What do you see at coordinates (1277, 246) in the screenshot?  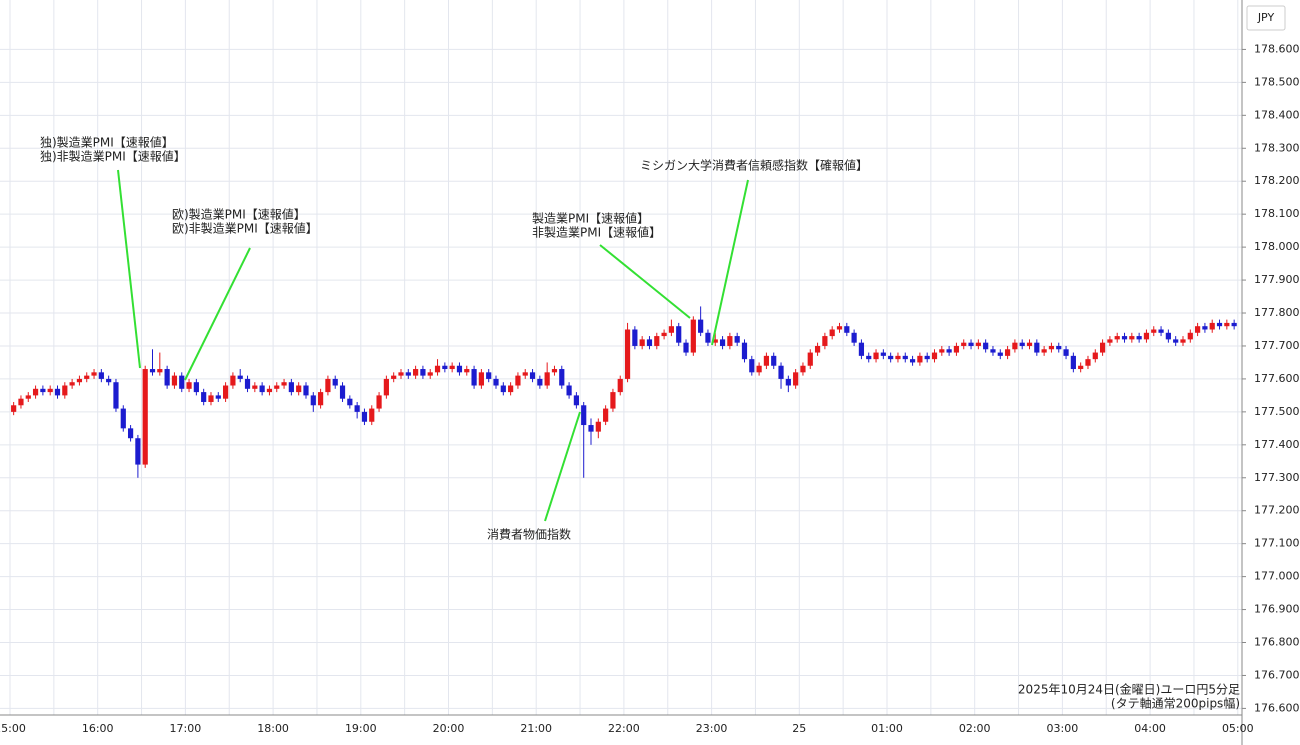 I see `y-tick-label: 178.000` at bounding box center [1277, 246].